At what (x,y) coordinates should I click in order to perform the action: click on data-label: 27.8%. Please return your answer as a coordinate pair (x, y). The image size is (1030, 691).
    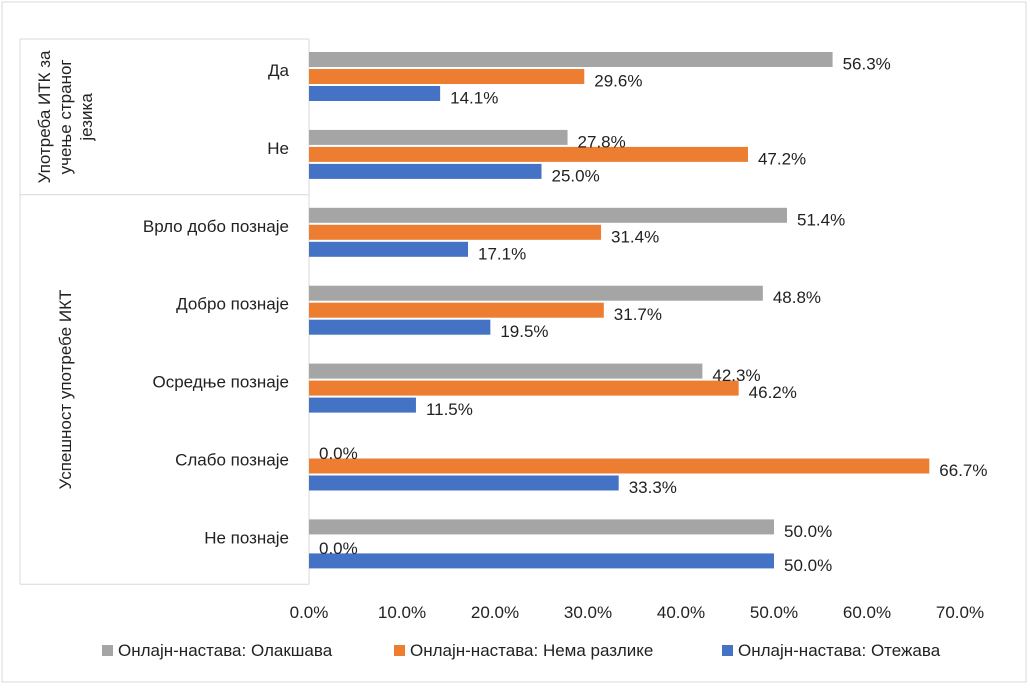
    Looking at the image, I should click on (602, 141).